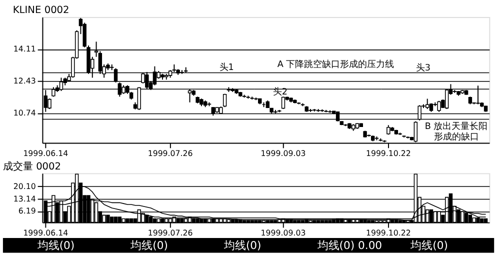 The image size is (500, 273). What do you see at coordinates (24, 186) in the screenshot?
I see `y-tick-label: 20.10` at bounding box center [24, 186].